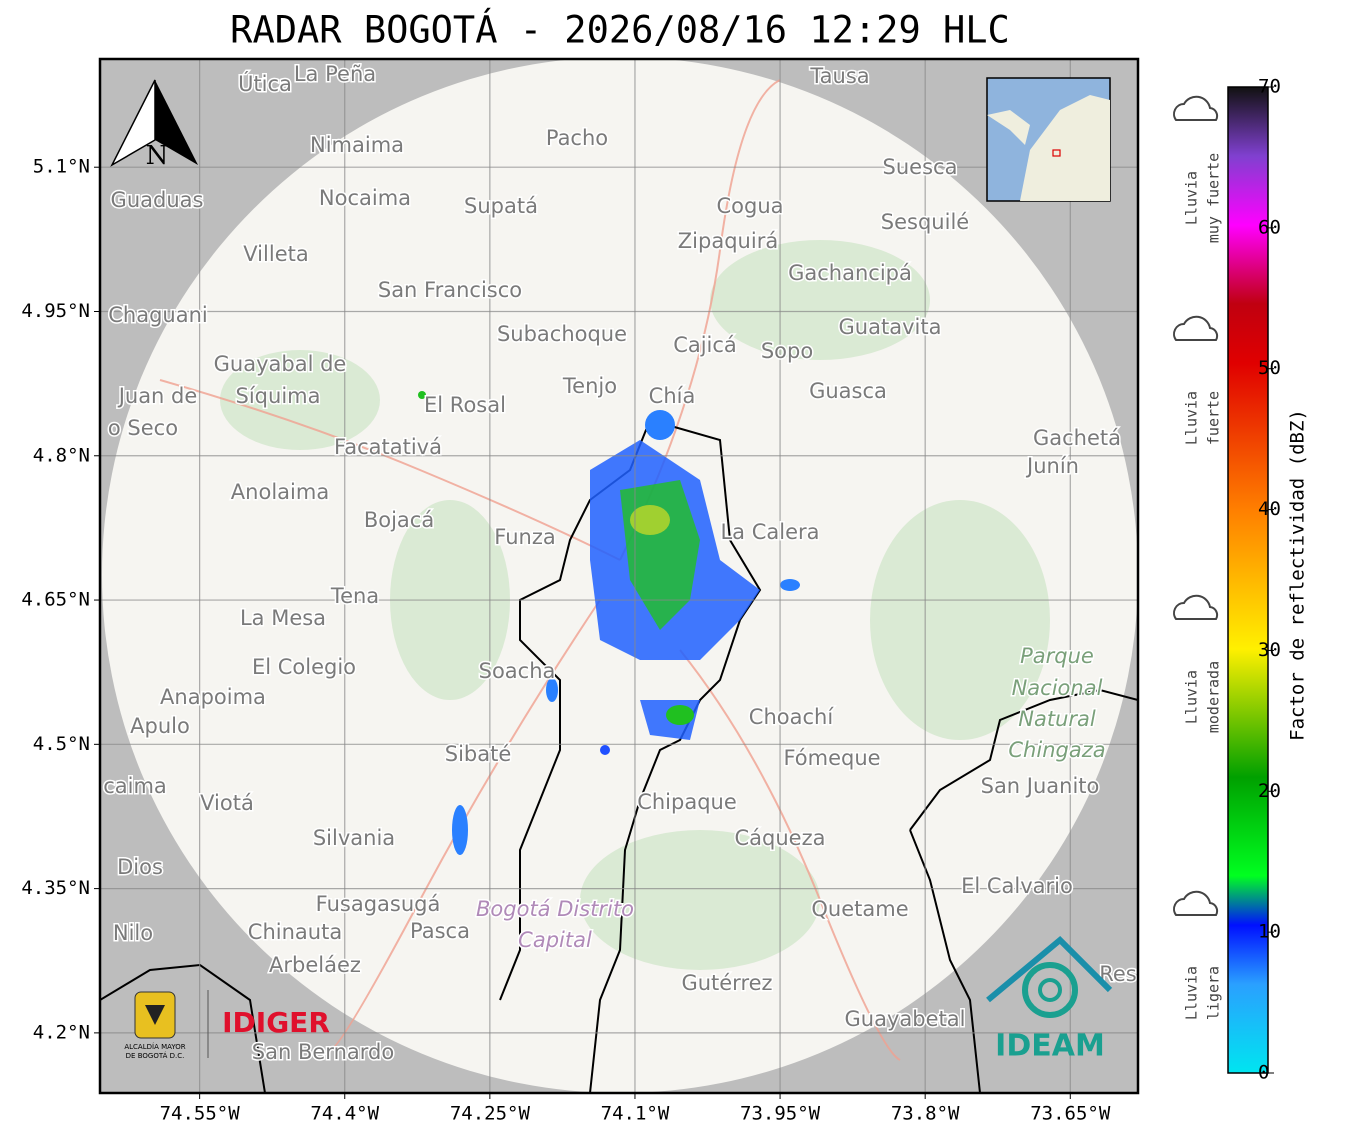  I want to click on place-label: Fusagasugá, so click(378, 904).